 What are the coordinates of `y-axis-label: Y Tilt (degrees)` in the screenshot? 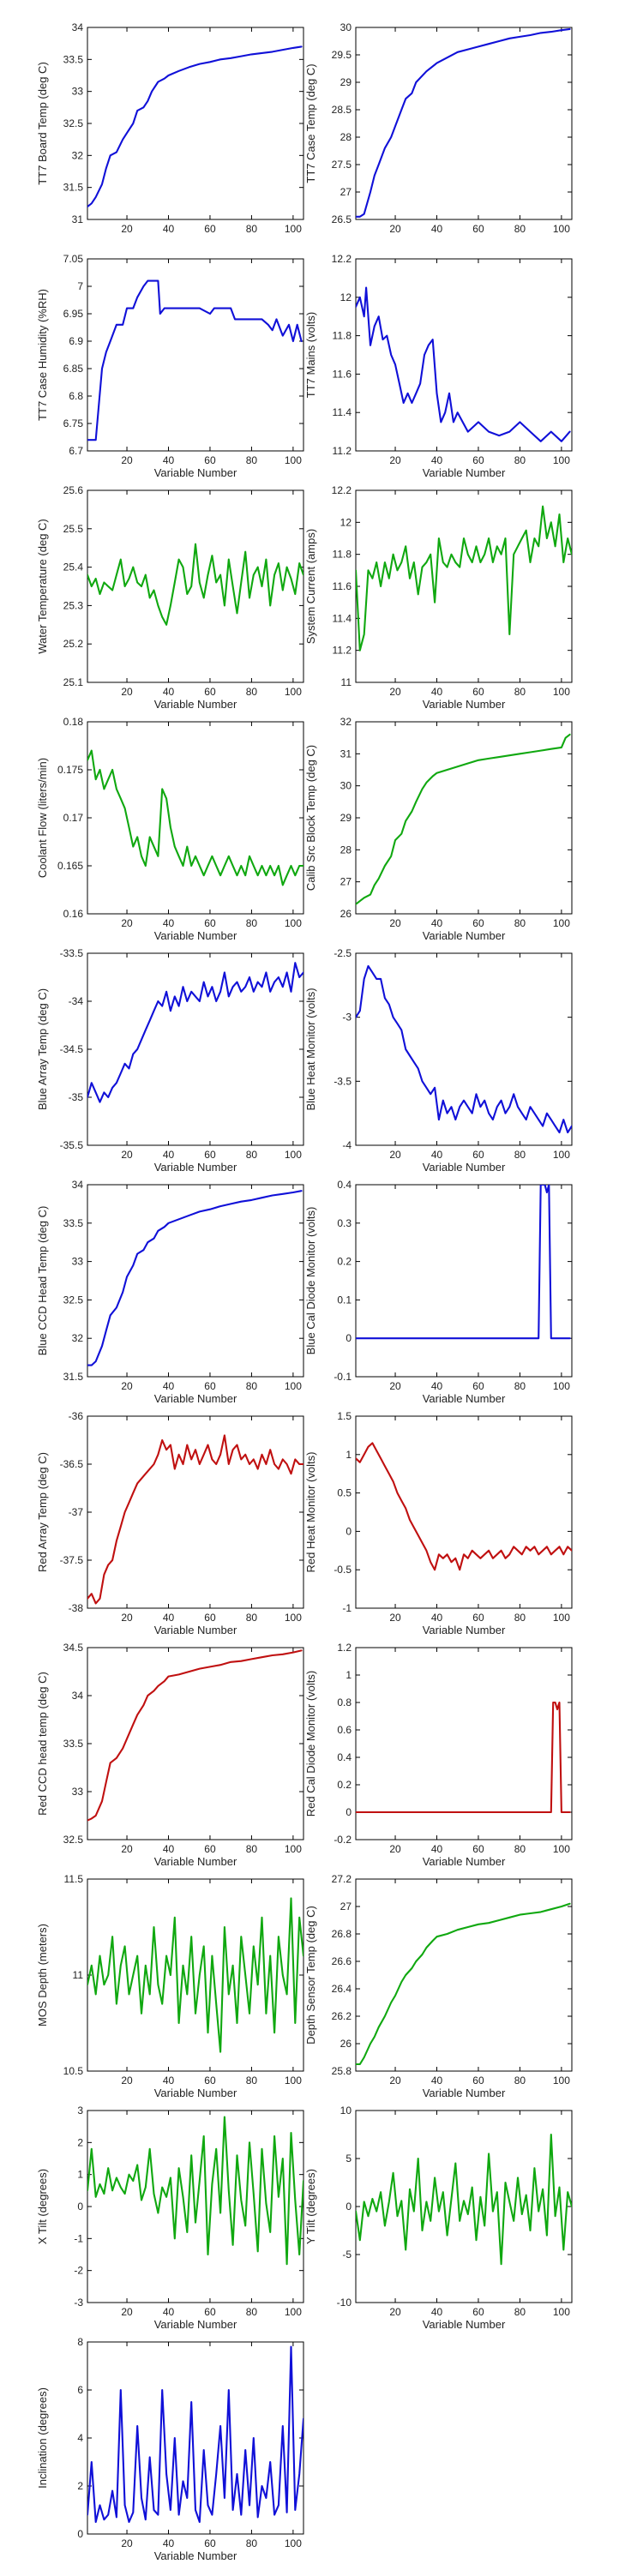 It's located at (310, 2206).